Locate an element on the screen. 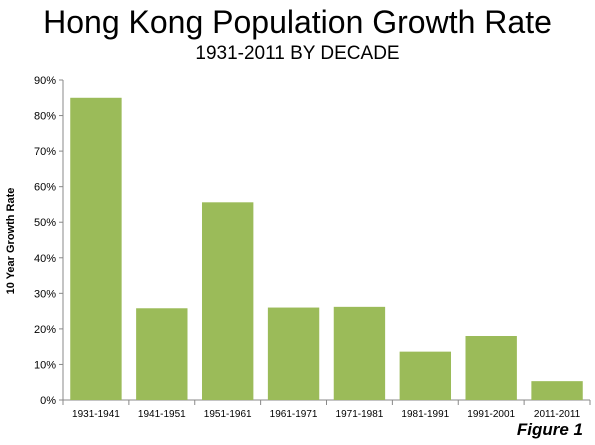  x-tick-label: 1941-1951 is located at coordinates (162, 414).